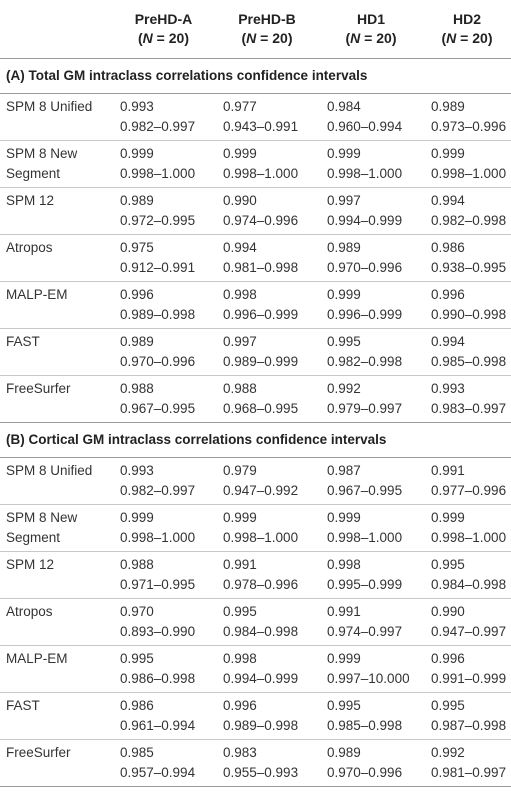 The height and width of the screenshot is (809, 511). I want to click on icc-value: 0.977, so click(240, 106).